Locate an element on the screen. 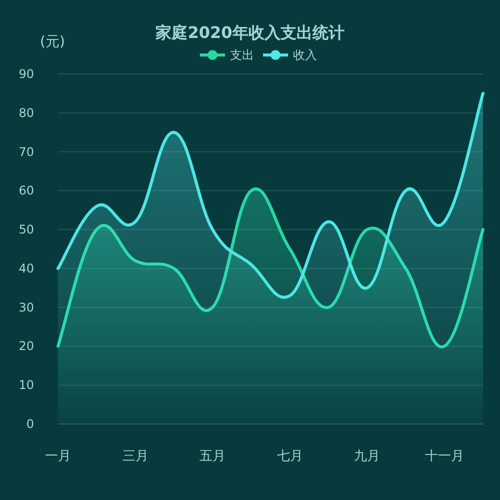 The height and width of the screenshot is (500, 500). x-tick-label: 十一月 is located at coordinates (444, 456).